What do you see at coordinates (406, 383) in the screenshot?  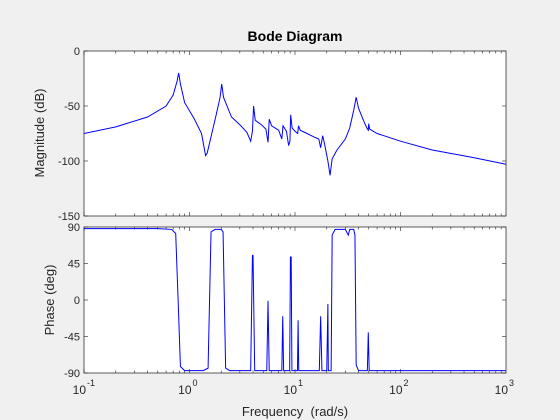 I see `x-tick-label-exponent: 2` at bounding box center [406, 383].